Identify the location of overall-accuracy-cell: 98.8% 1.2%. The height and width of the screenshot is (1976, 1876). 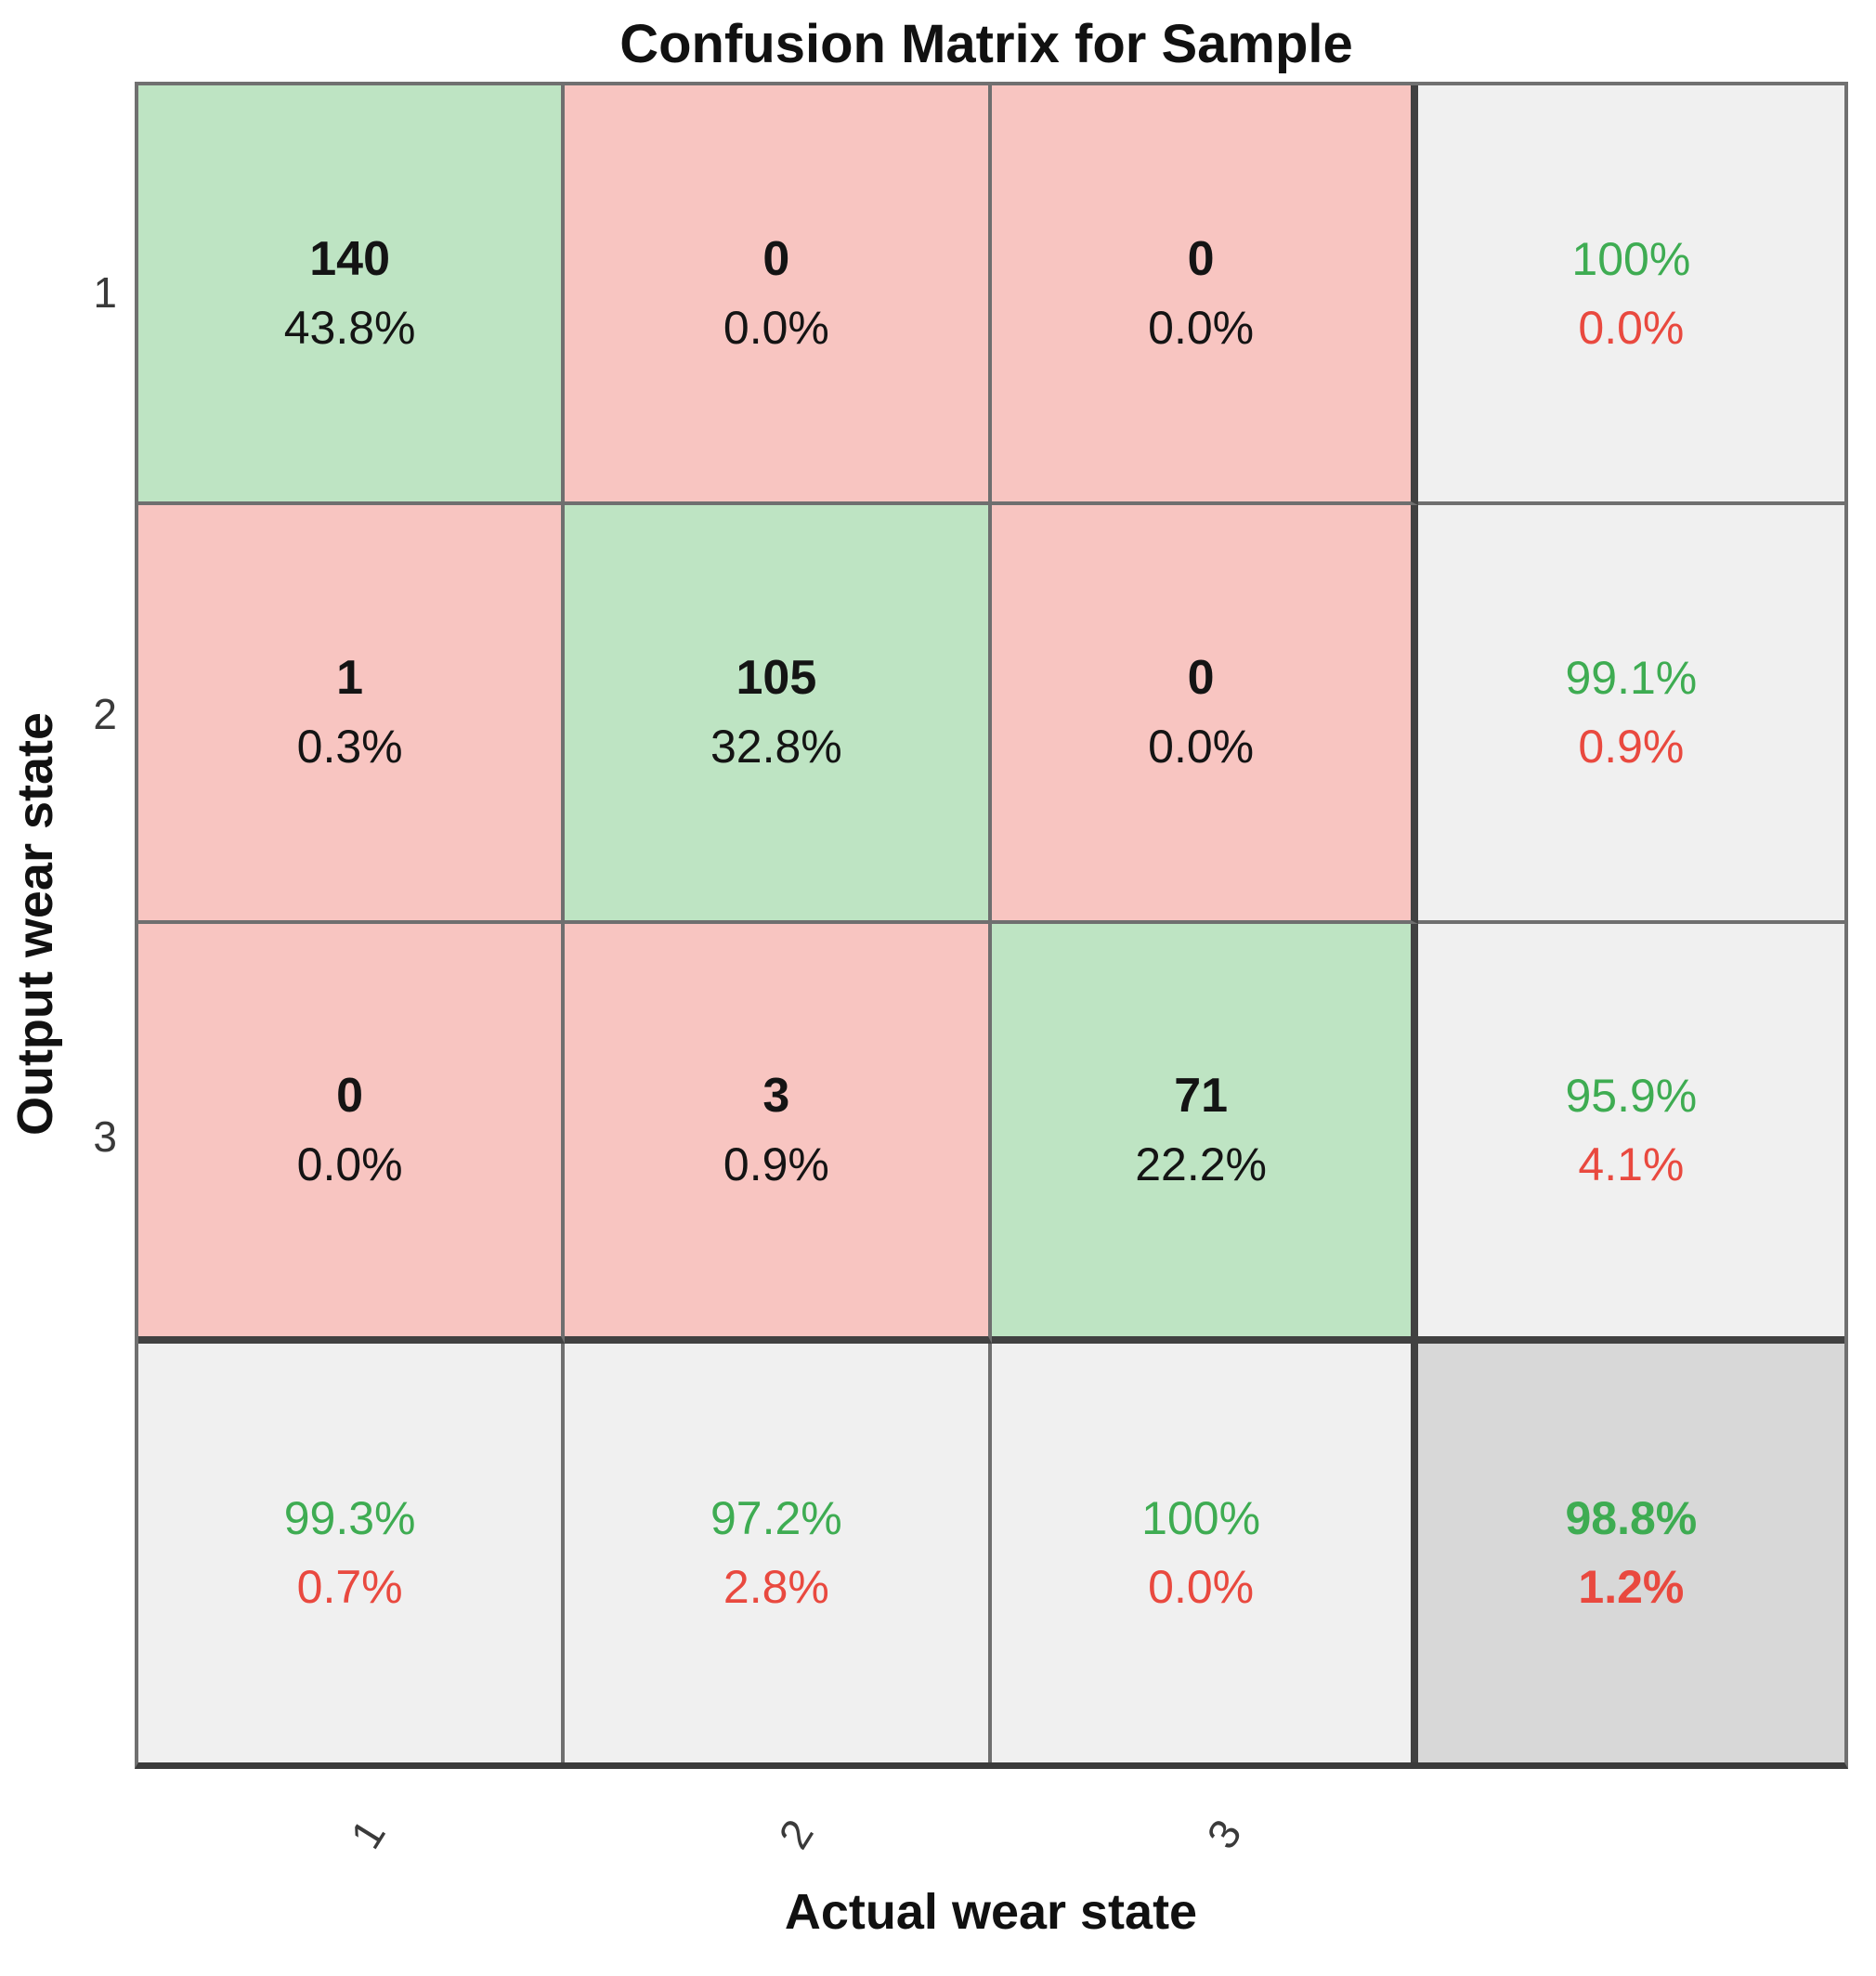
(1630, 1552).